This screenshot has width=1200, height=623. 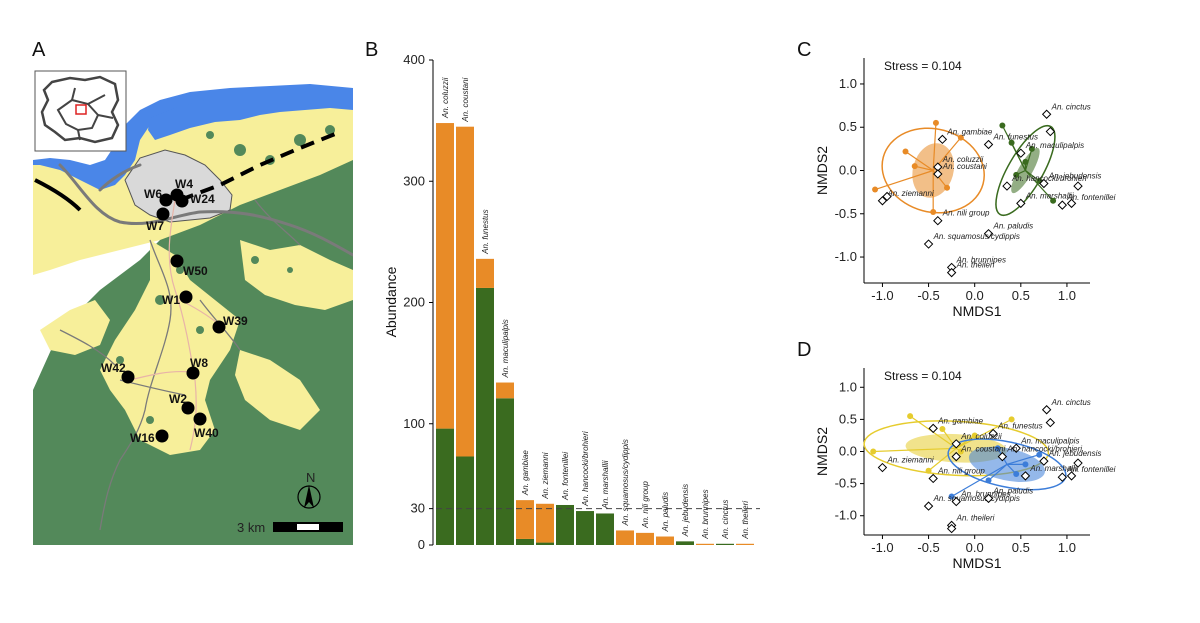 What do you see at coordinates (202, 199) in the screenshot?
I see `site-label: W24` at bounding box center [202, 199].